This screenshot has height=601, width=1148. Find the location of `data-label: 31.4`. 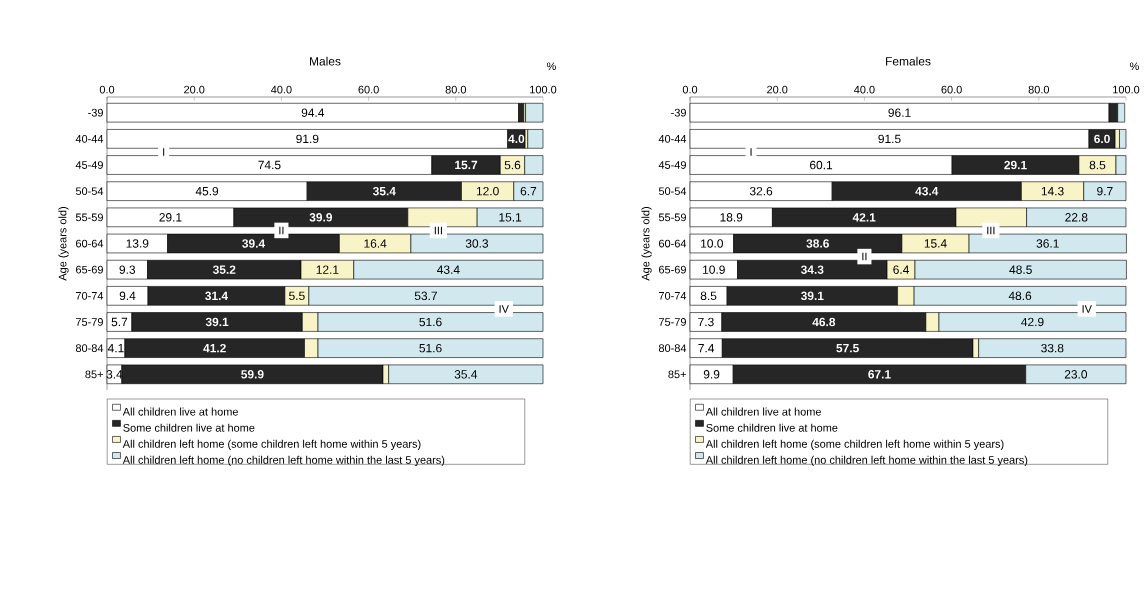

data-label: 31.4 is located at coordinates (216, 296).